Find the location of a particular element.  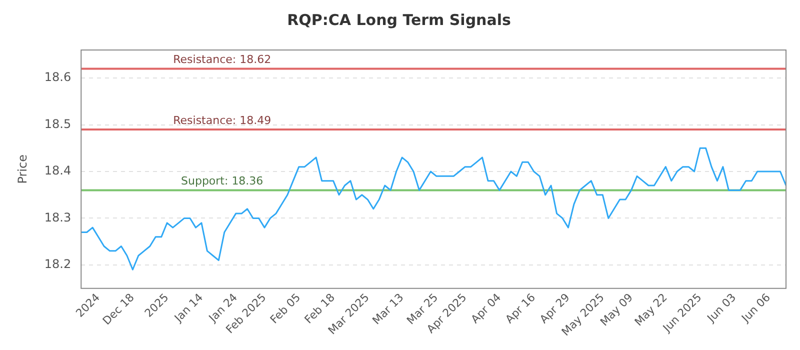

y-tick-label: 18.3 is located at coordinates (58, 217).